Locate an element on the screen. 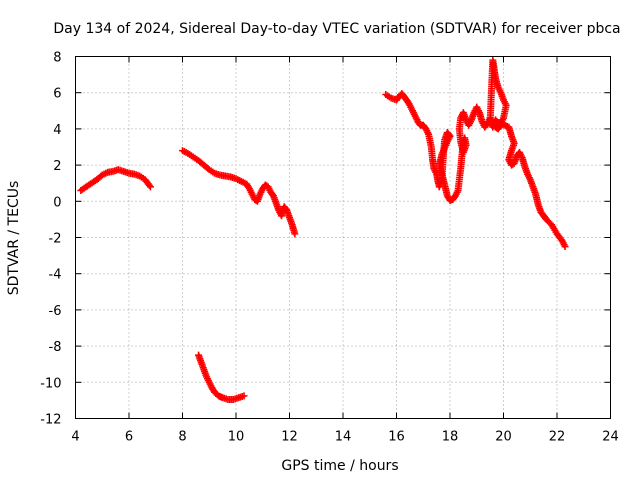 Image resolution: width=640 pixels, height=480 pixels. x-axis-label: GPS time / hours is located at coordinates (339, 466).